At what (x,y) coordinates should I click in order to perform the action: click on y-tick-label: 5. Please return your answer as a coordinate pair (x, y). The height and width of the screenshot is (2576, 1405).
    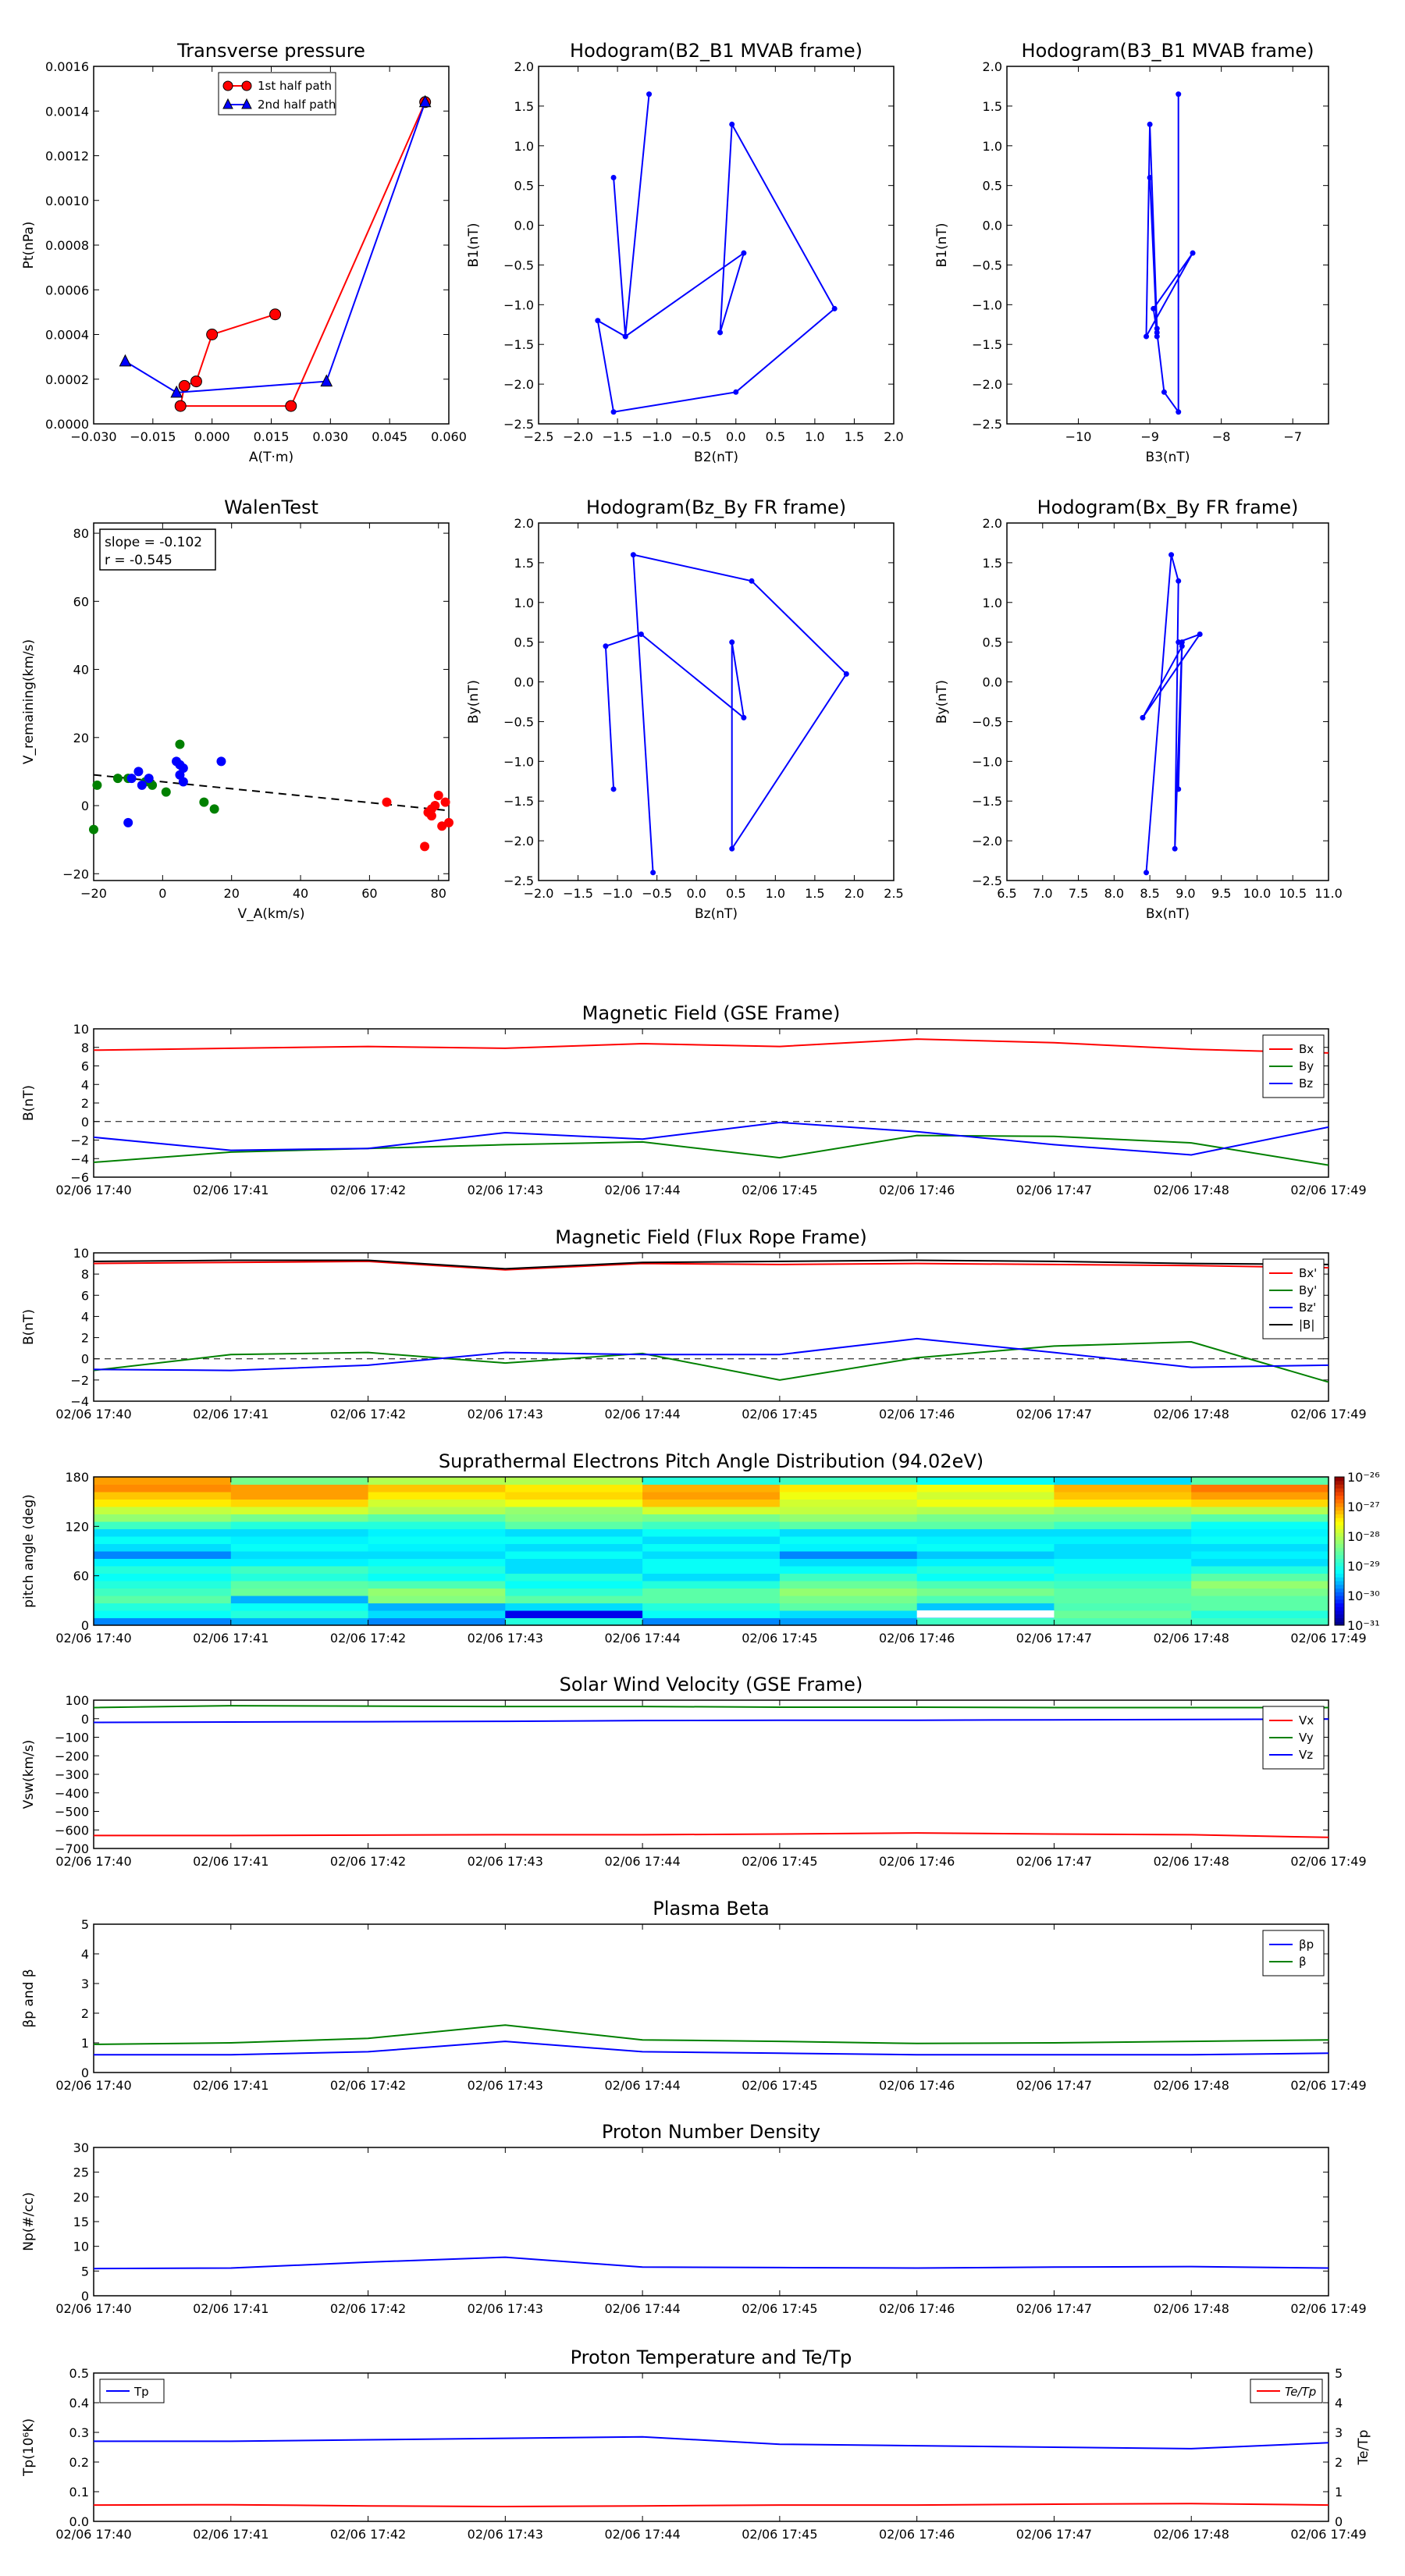
    Looking at the image, I should click on (85, 2271).